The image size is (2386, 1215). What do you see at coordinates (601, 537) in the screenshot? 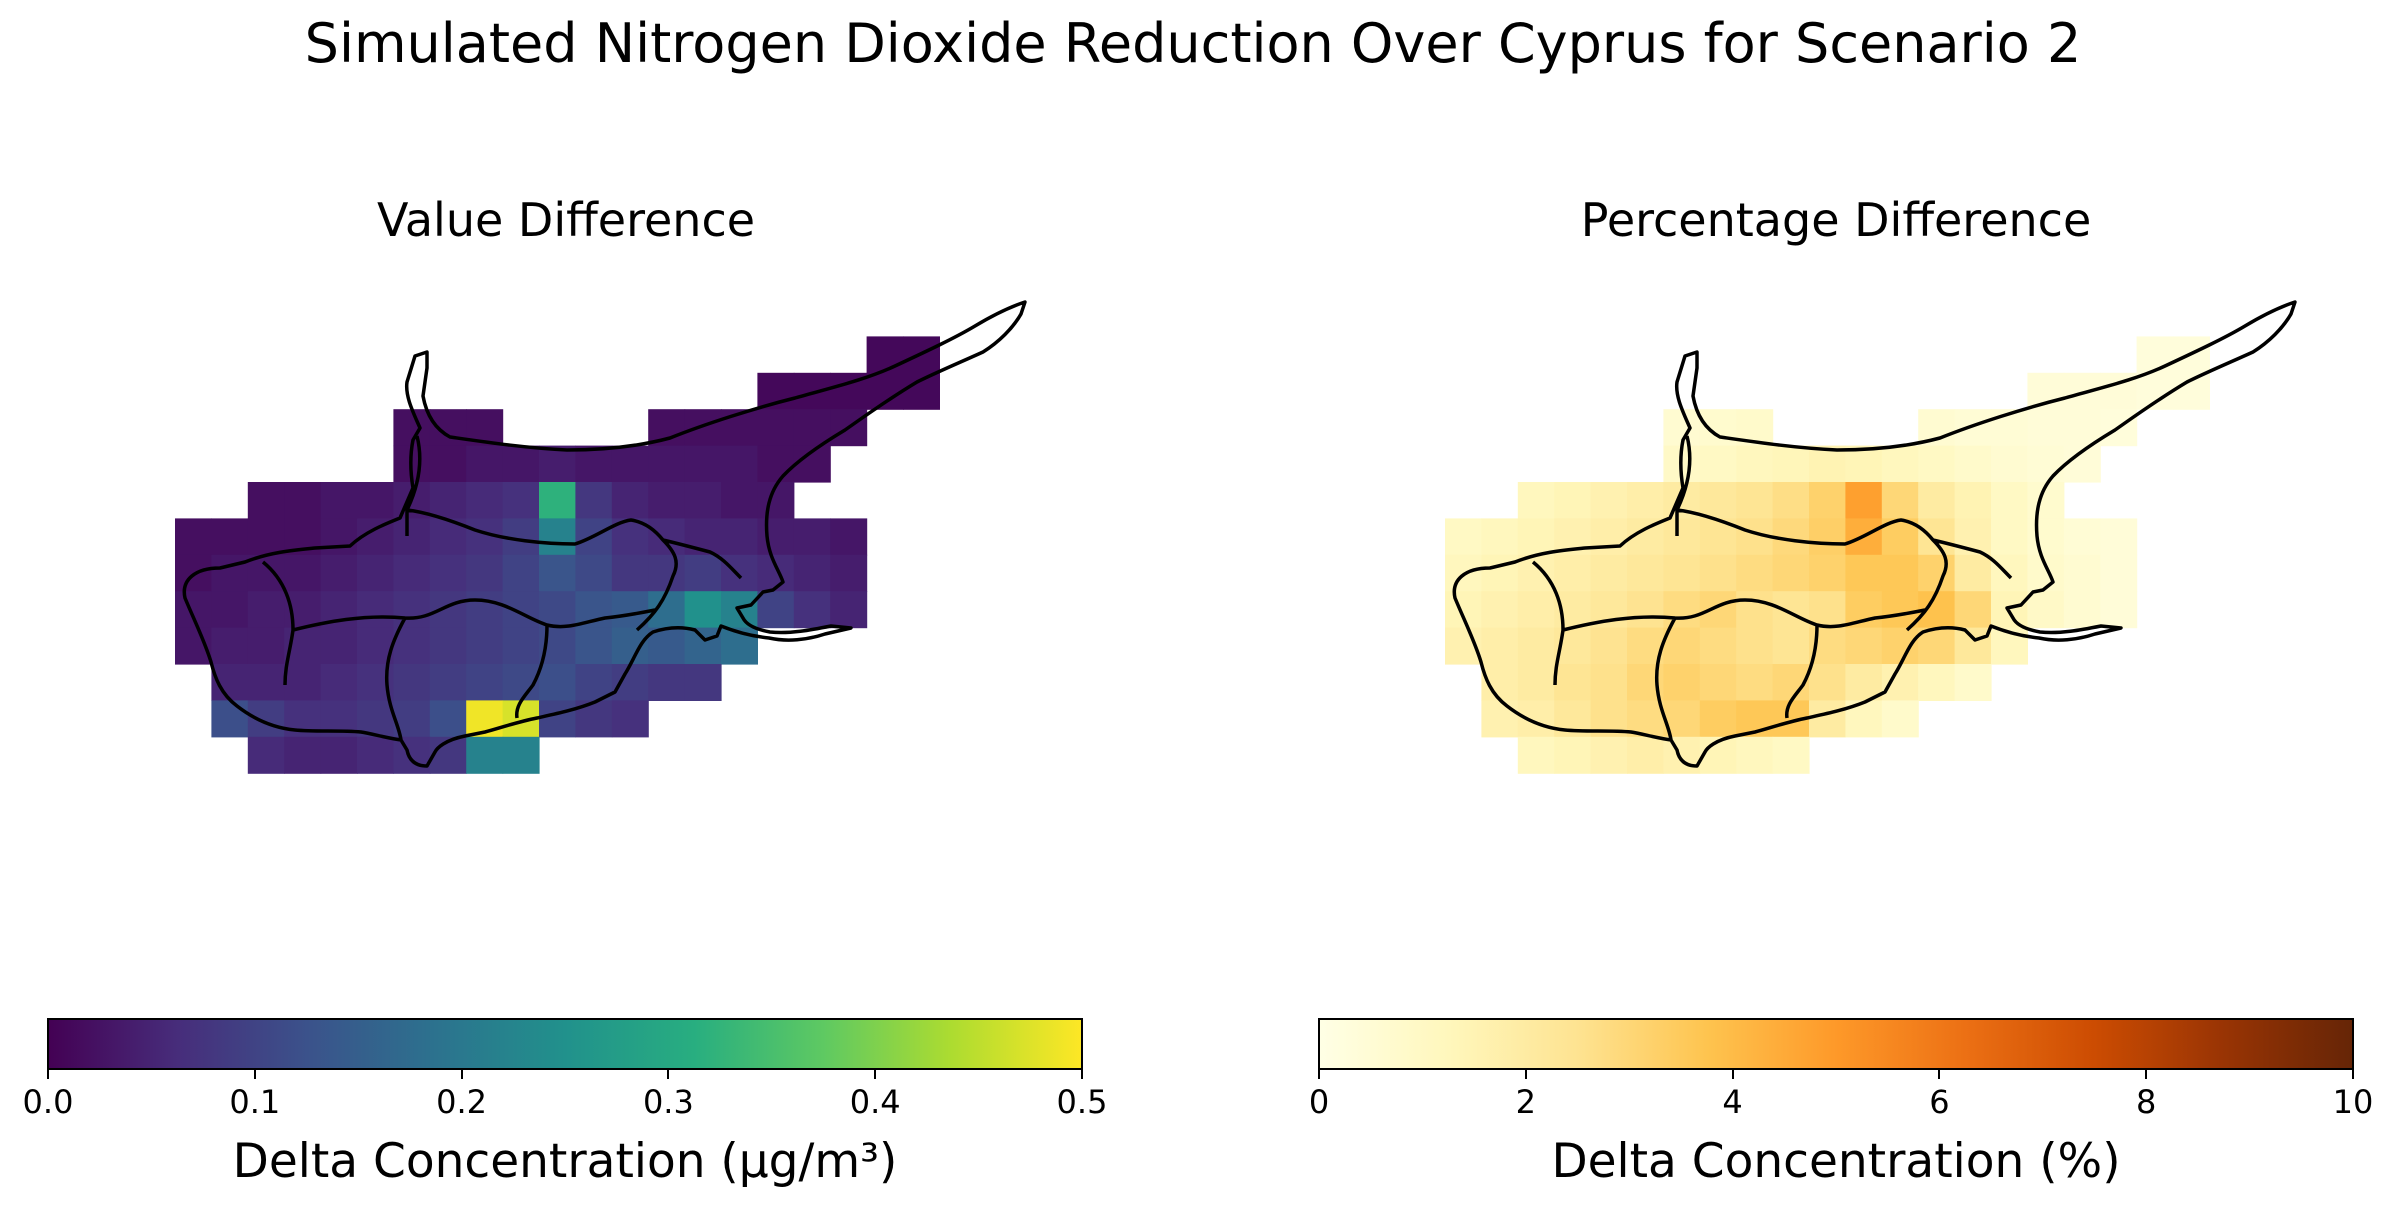
I see `value-difference-map` at bounding box center [601, 537].